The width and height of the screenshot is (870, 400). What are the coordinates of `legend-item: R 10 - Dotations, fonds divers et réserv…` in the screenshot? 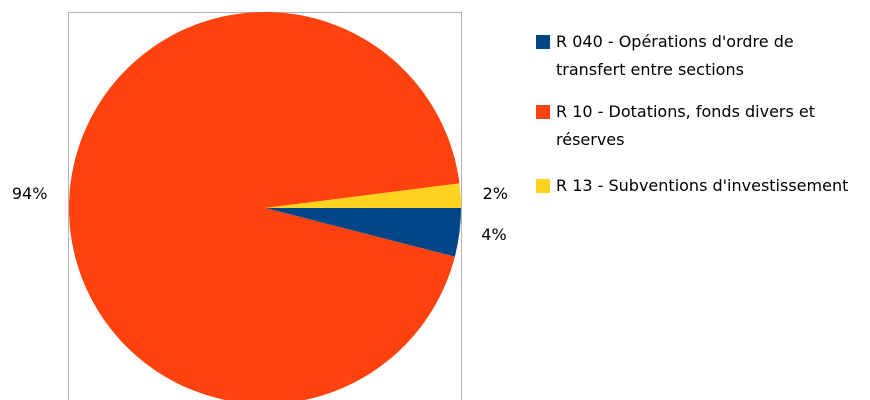 It's located at (701, 126).